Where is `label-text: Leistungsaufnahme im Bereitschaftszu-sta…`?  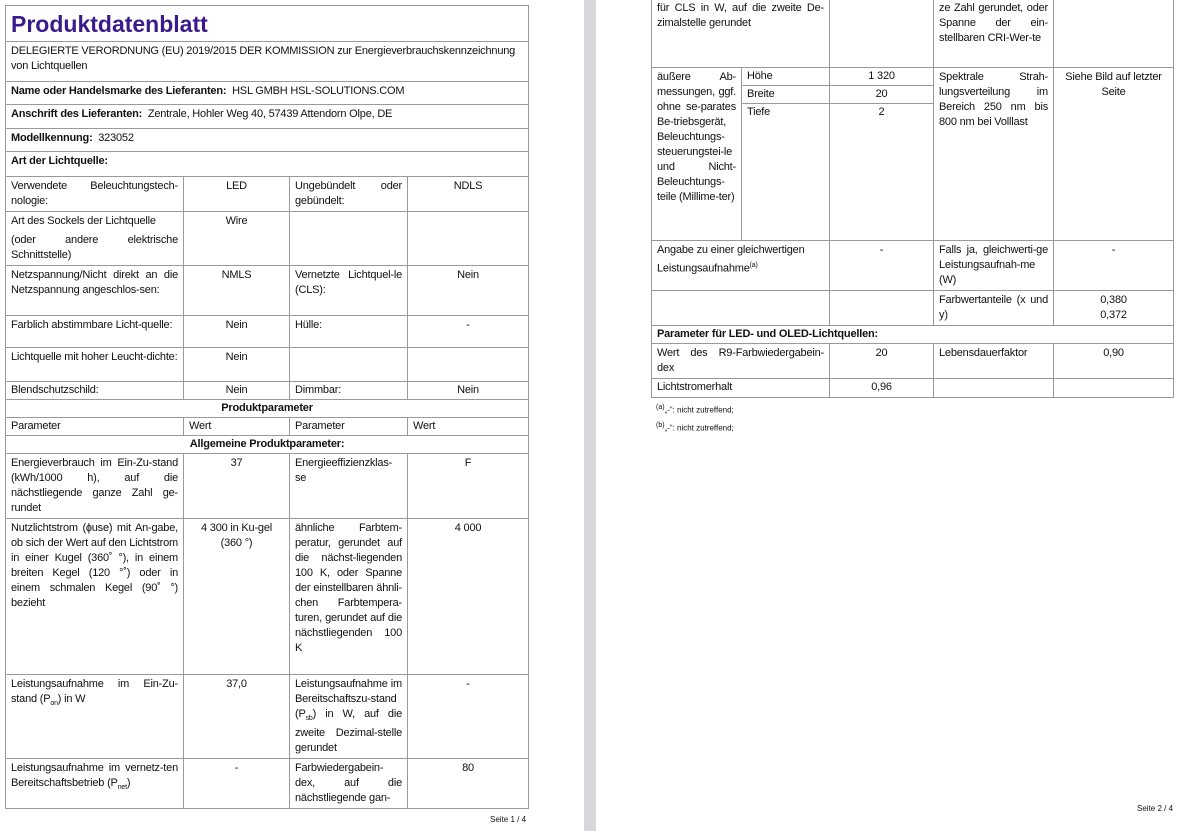
label-text: Leistungsaufnahme im Bereitschaftszu-sta… is located at coordinates (348, 699).